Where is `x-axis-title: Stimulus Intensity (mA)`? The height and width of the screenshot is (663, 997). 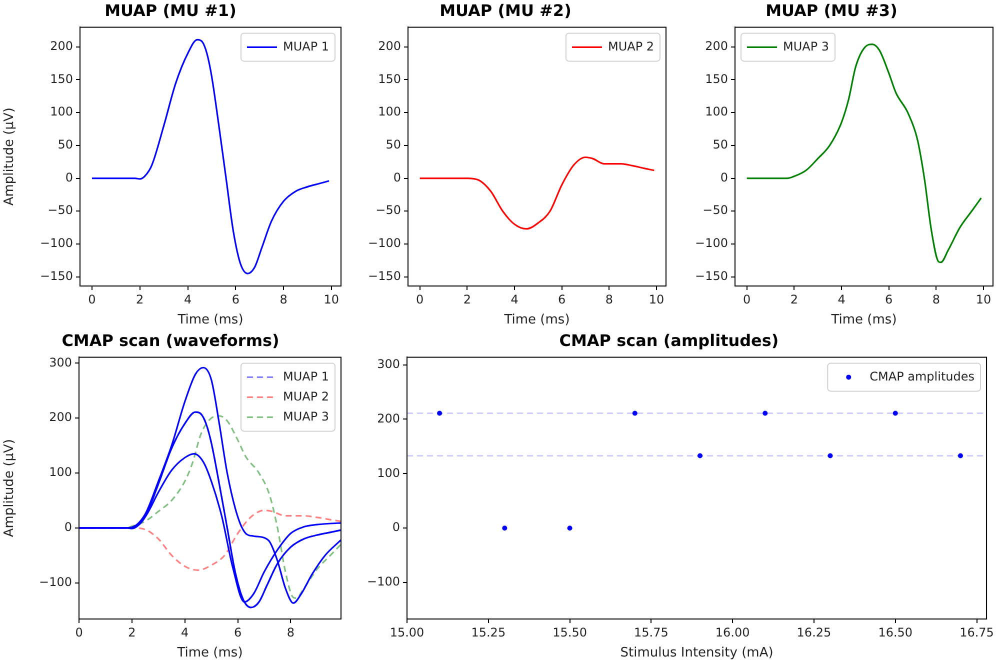
x-axis-title: Stimulus Intensity (mA) is located at coordinates (697, 653).